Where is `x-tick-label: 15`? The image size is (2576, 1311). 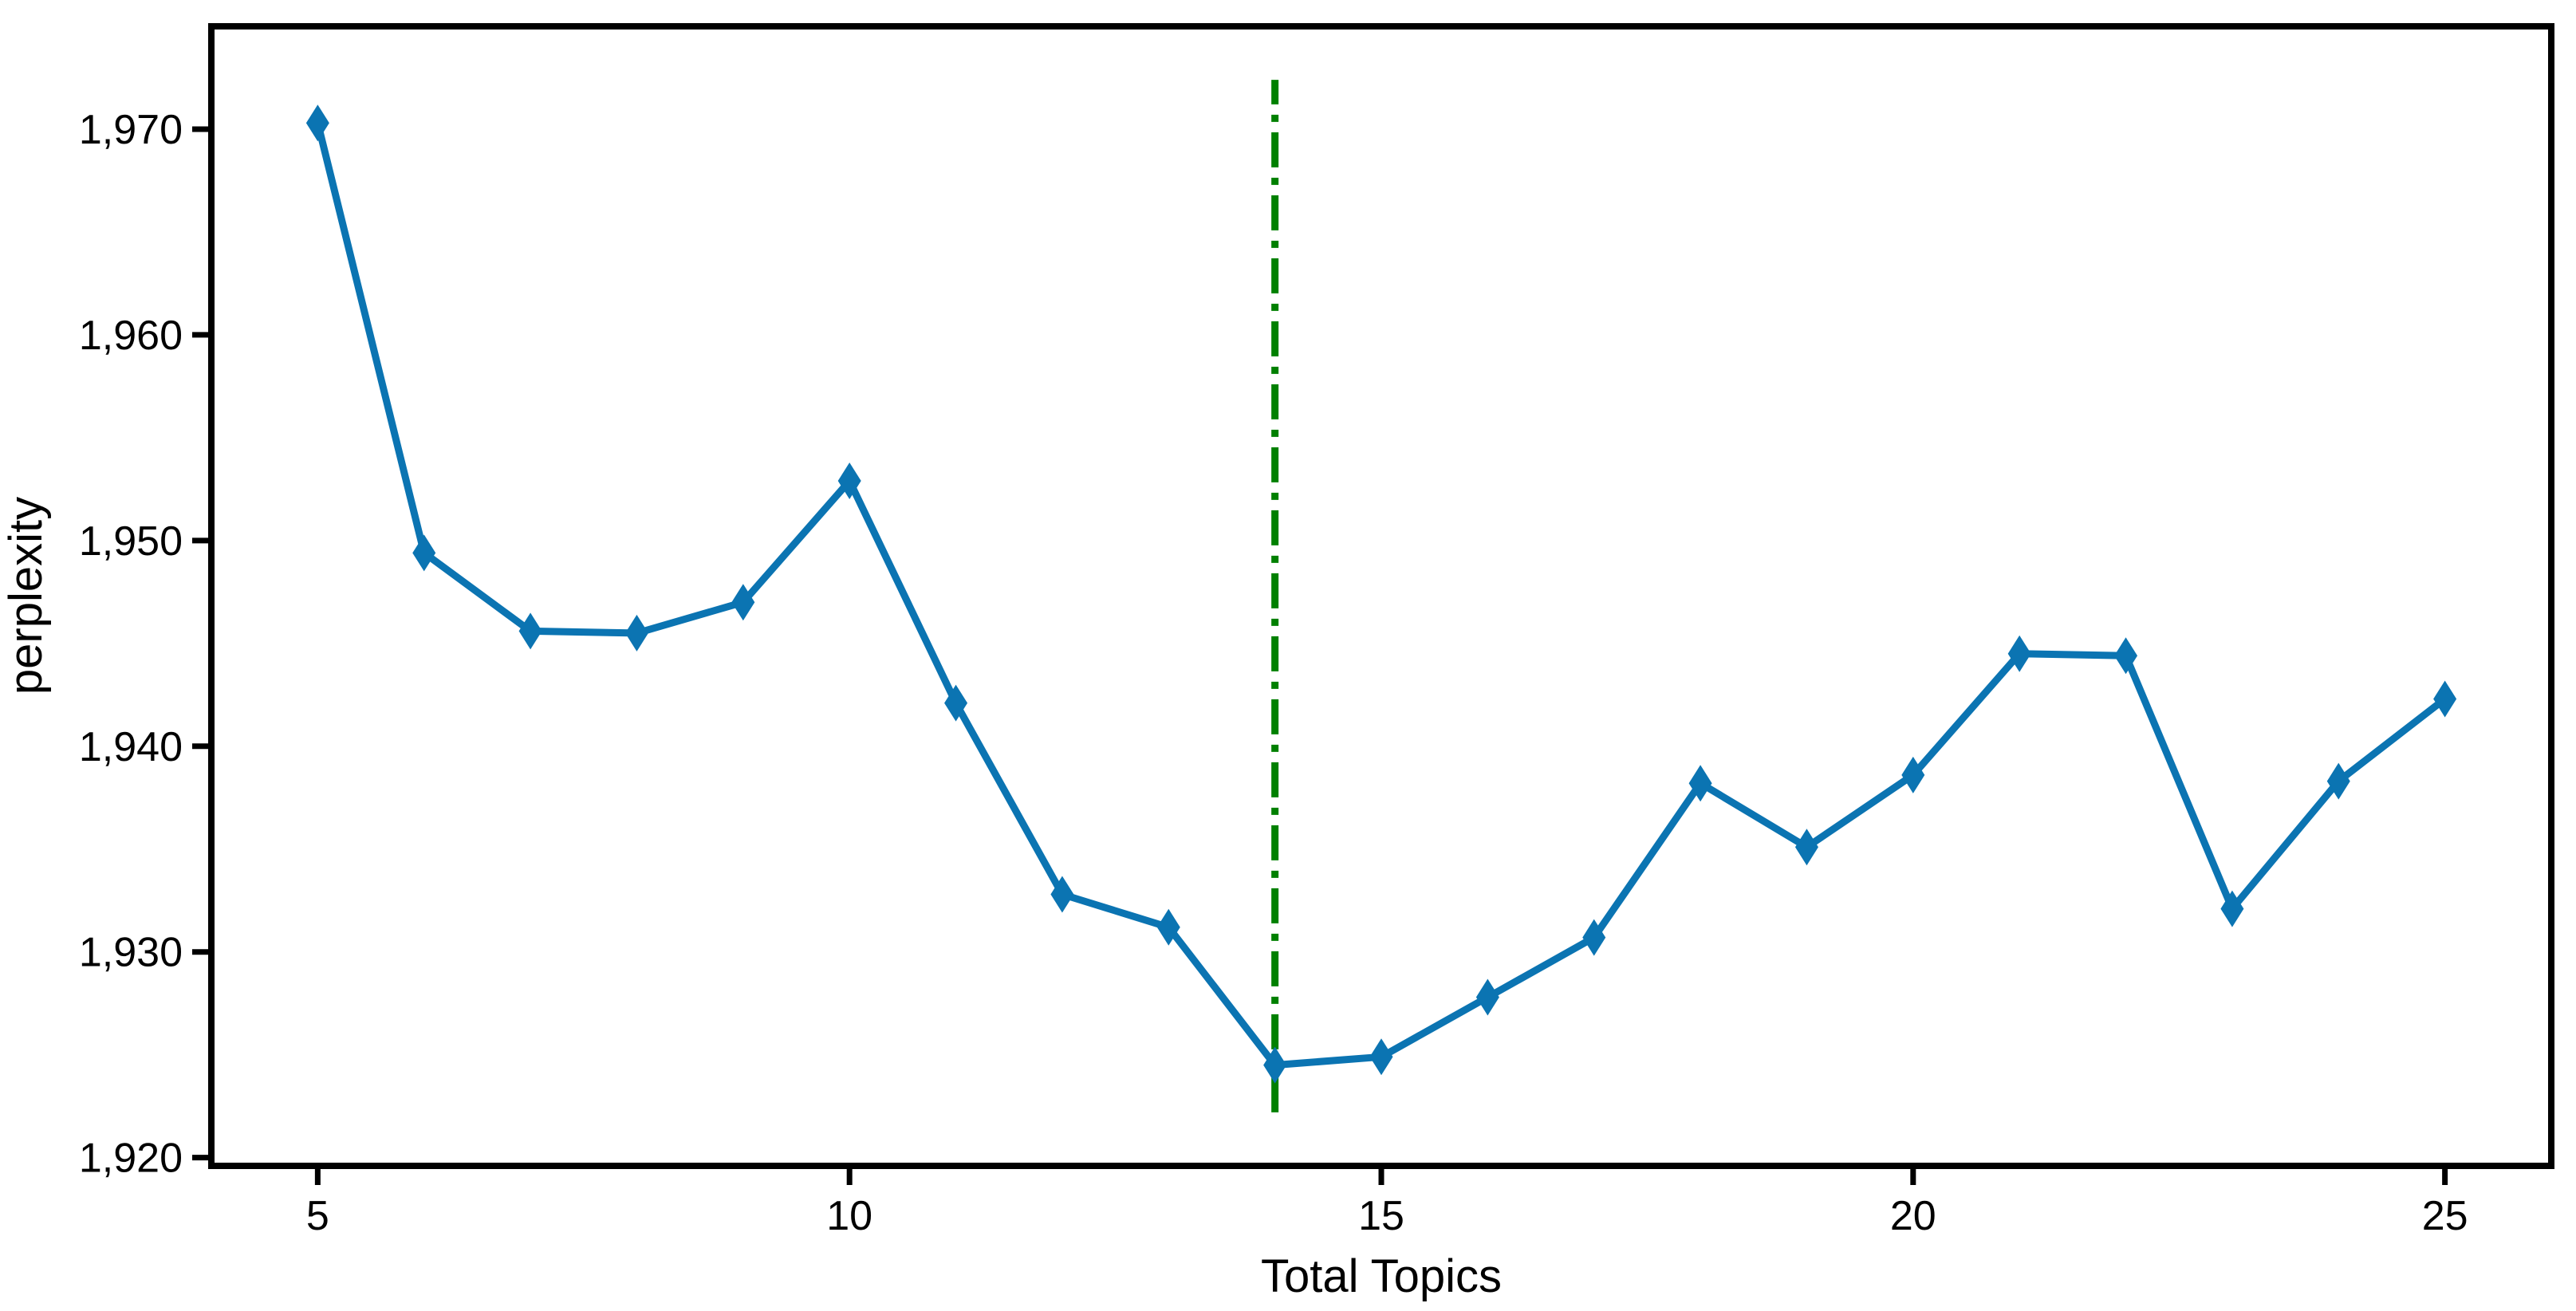 x-tick-label: 15 is located at coordinates (1381, 1216).